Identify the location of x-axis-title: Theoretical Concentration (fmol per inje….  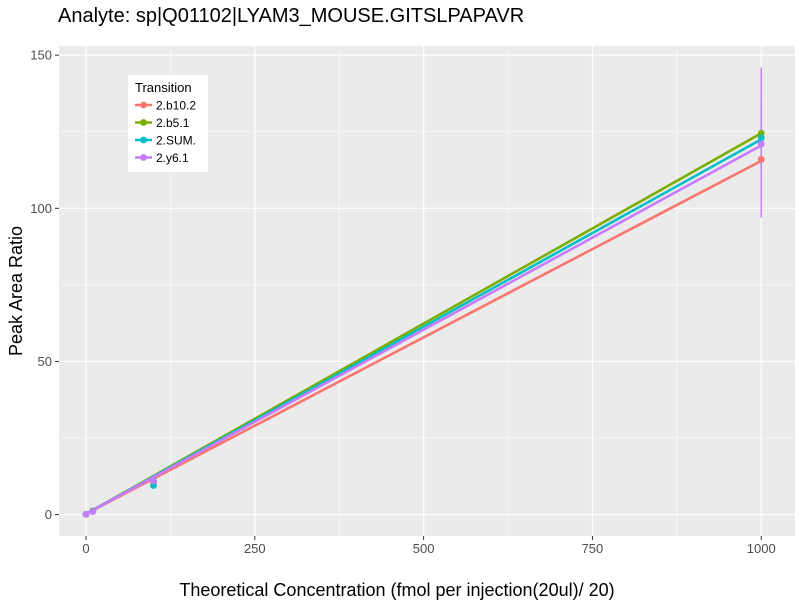
(396, 590).